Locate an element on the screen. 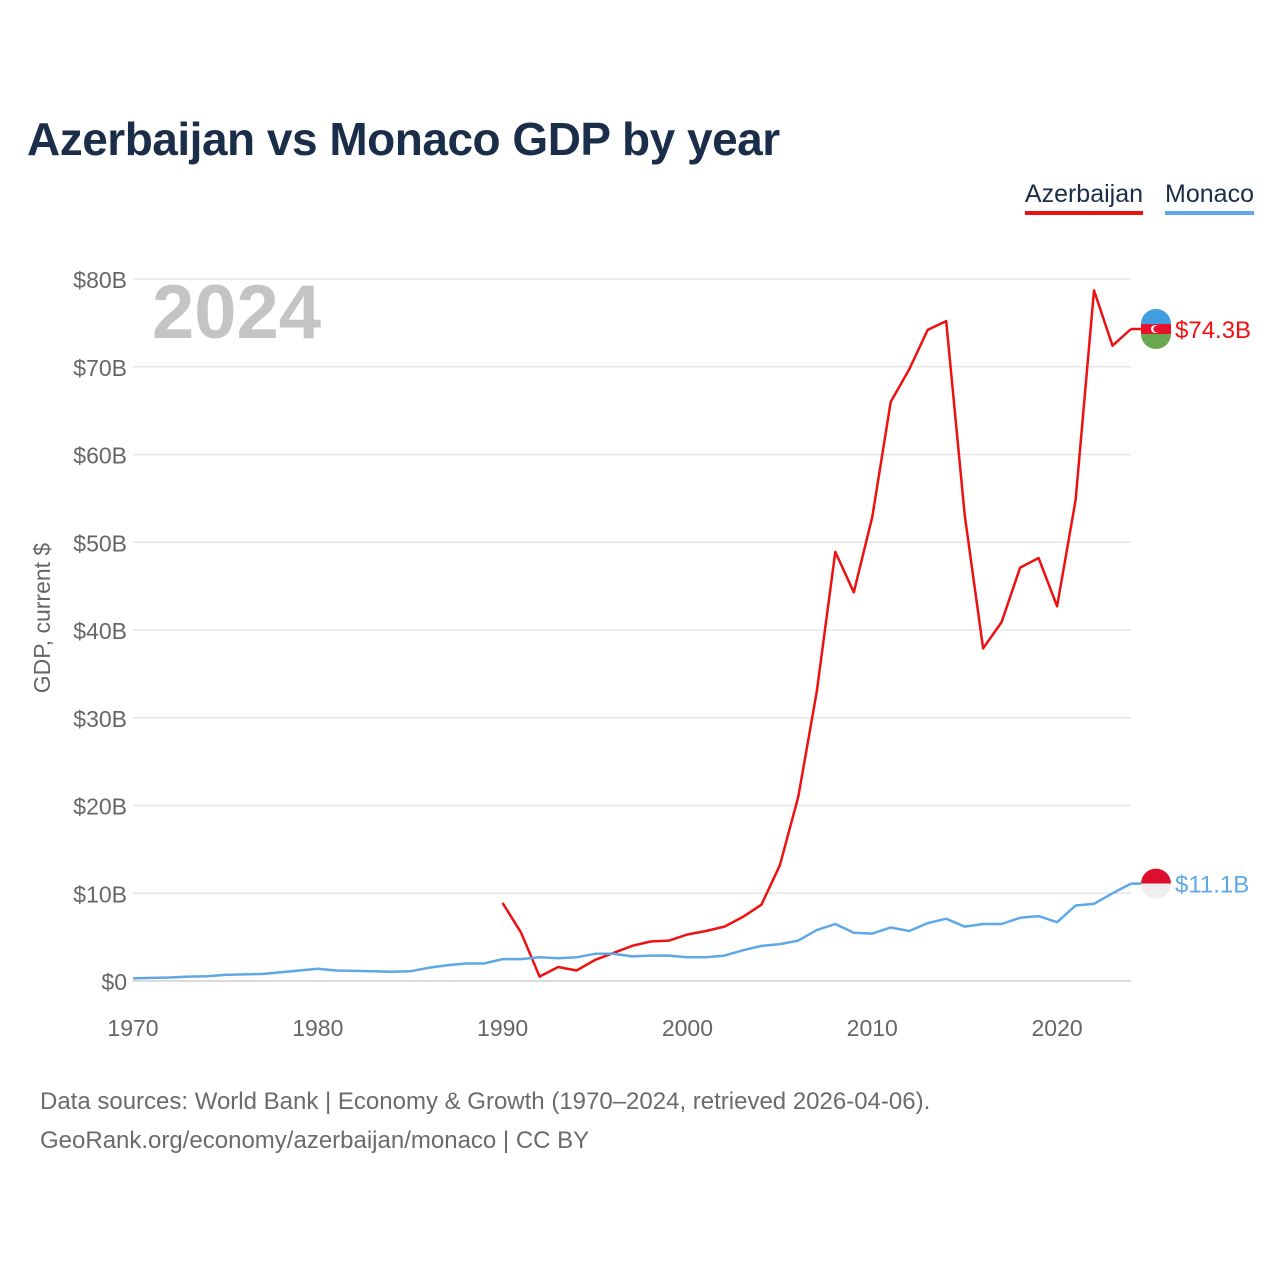 Image resolution: width=1280 pixels, height=1280 pixels. y-tick-label: $80B is located at coordinates (100, 280).